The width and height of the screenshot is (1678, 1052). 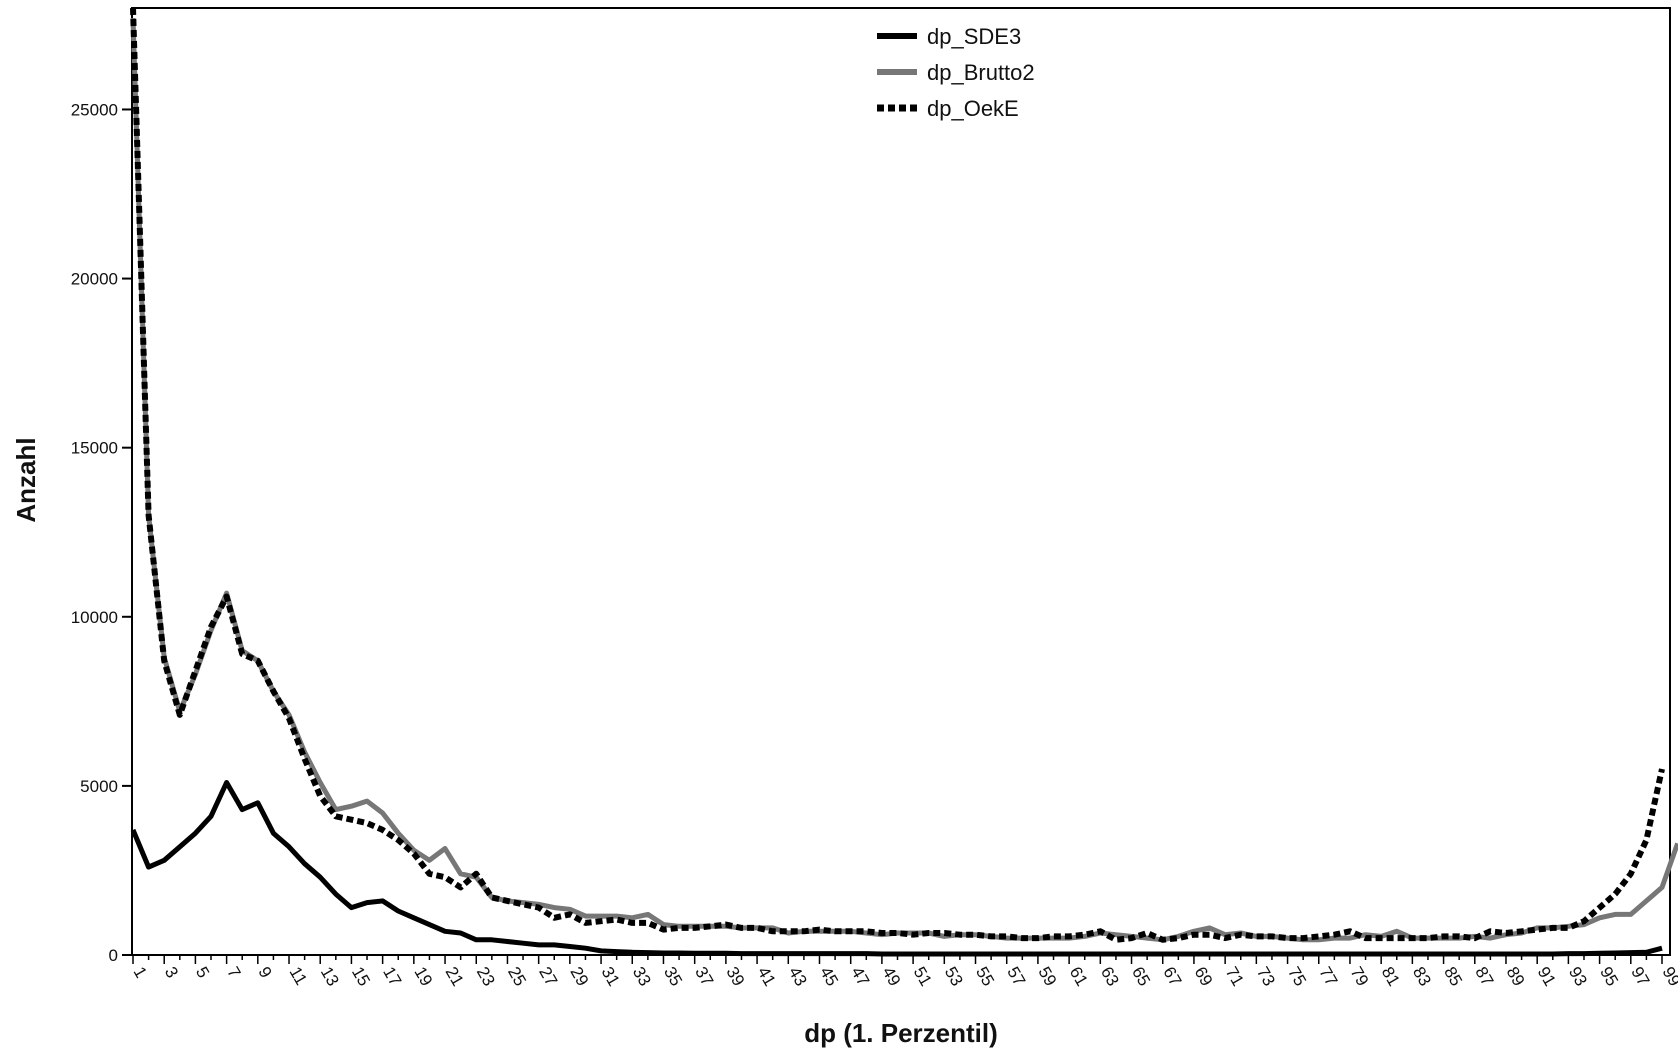 What do you see at coordinates (1047, 977) in the screenshot?
I see `x-tick-label: 59` at bounding box center [1047, 977].